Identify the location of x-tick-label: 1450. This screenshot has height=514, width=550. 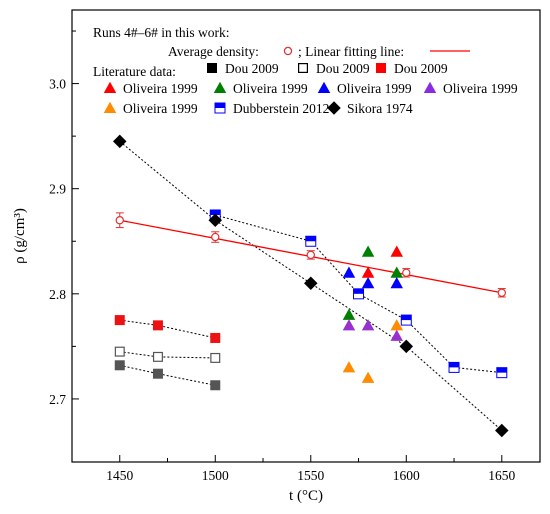
(119, 475).